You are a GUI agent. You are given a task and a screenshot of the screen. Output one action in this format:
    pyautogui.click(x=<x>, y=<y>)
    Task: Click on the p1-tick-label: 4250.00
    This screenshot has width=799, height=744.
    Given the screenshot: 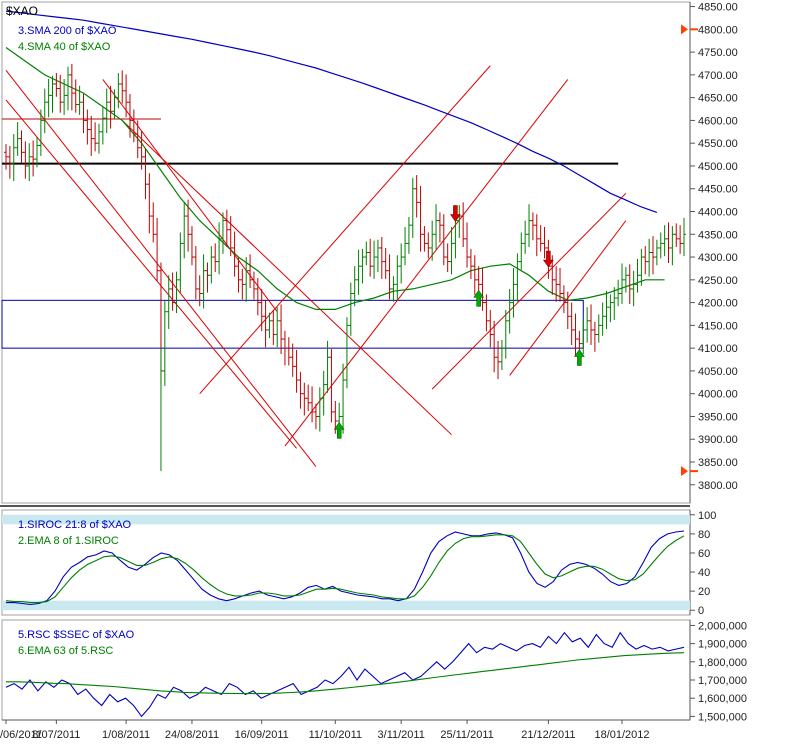 What is the action you would take?
    pyautogui.click(x=718, y=281)
    